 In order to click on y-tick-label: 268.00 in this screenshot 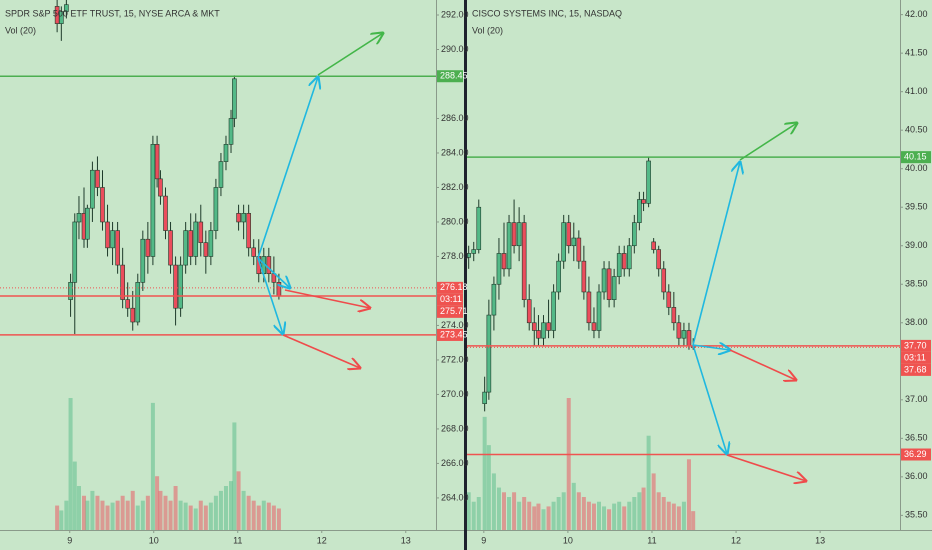, I will do `click(455, 428)`.